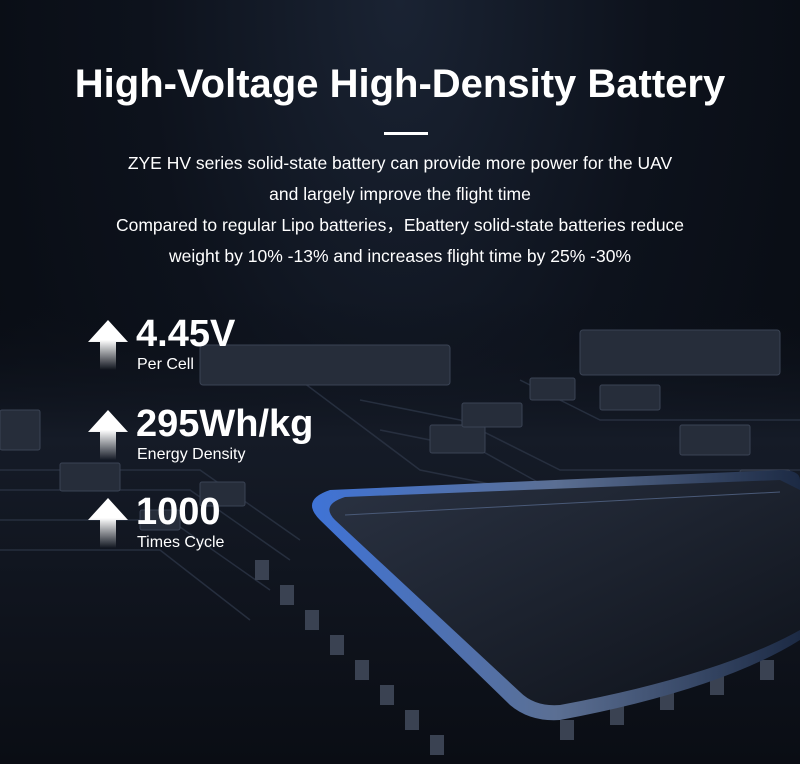  Describe the element at coordinates (165, 364) in the screenshot. I see `stat-label: Per Cell` at that location.